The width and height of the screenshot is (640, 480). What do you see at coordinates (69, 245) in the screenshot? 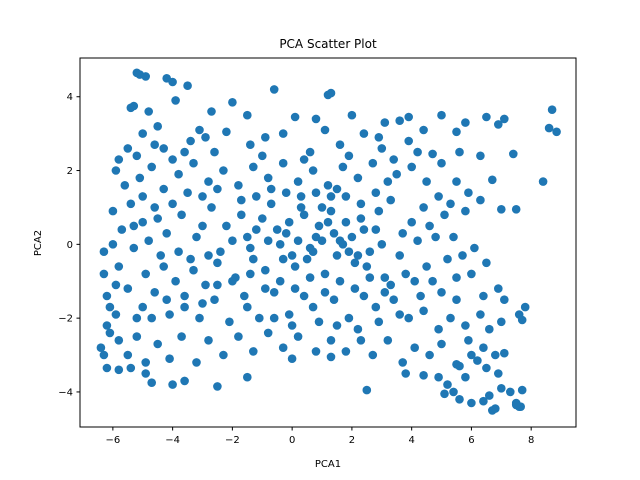
I see `y-axis: −4 −2 0 2 4` at bounding box center [69, 245].